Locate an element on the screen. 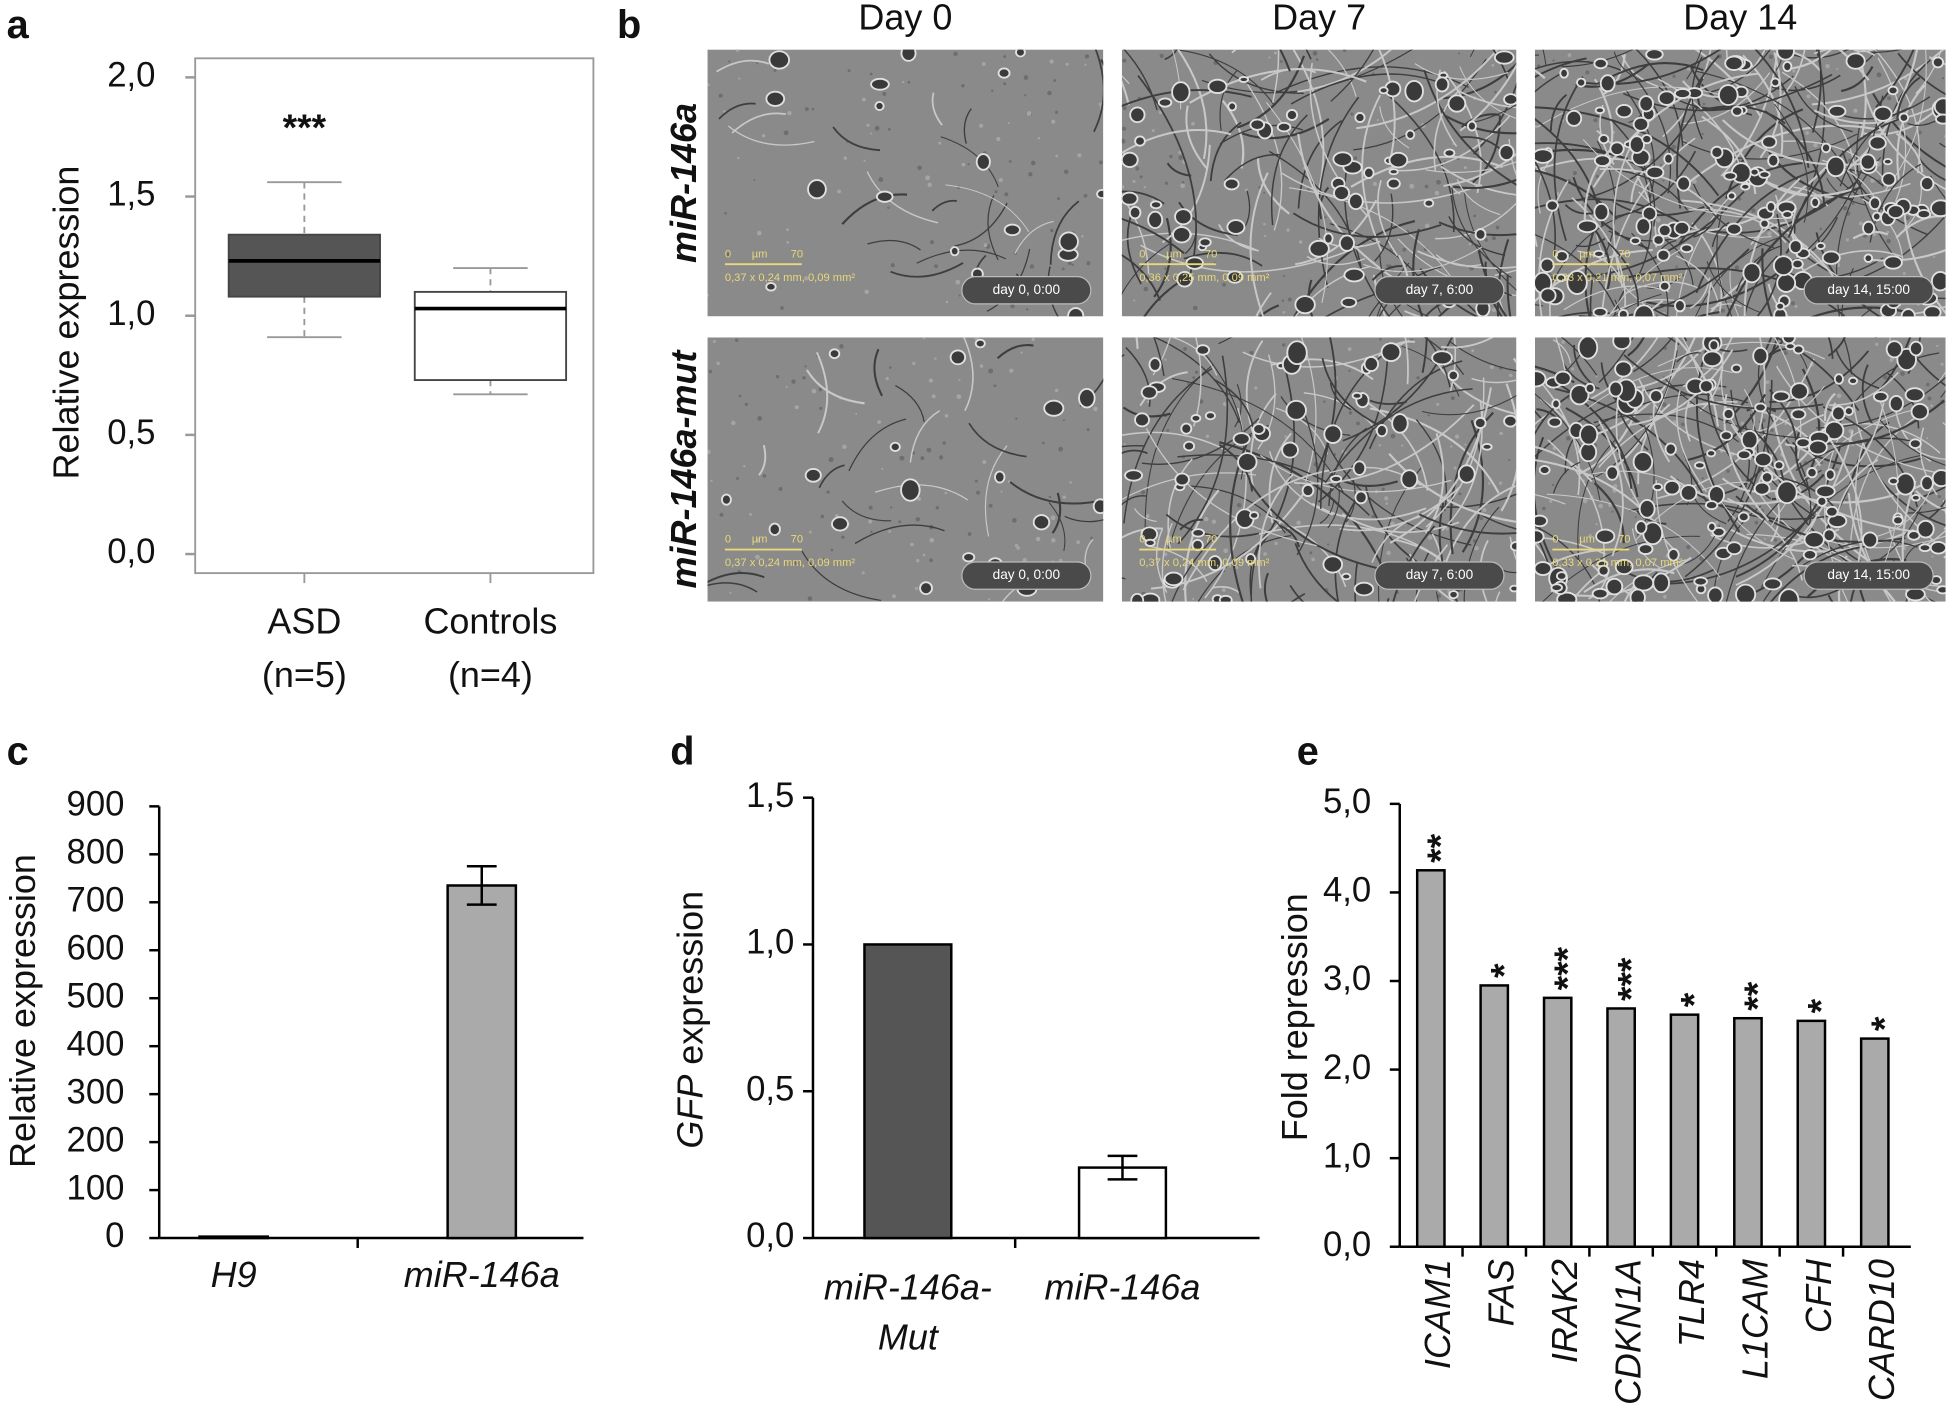 The height and width of the screenshot is (1408, 1946). timestamp: day 7, 6:00 is located at coordinates (1440, 574).